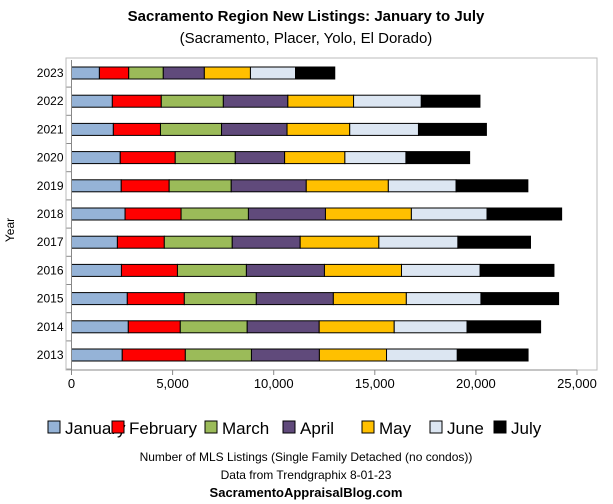  I want to click on bar-april-2013, so click(285, 355).